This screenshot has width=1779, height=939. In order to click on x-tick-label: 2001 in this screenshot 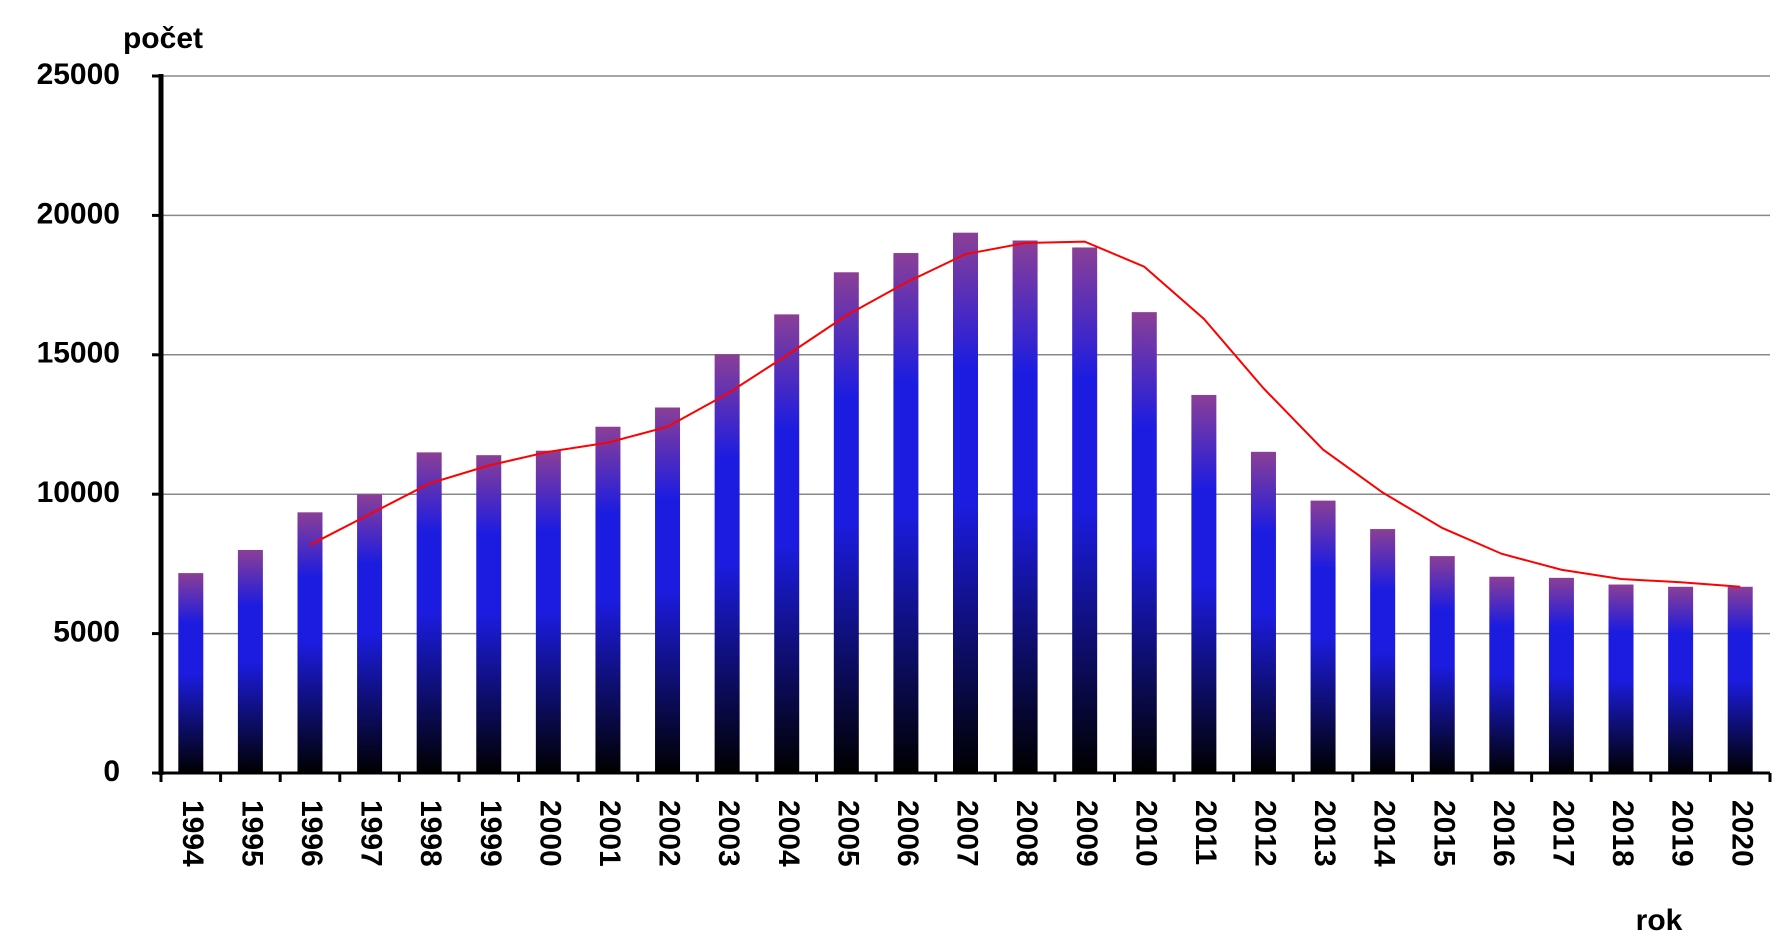, I will do `click(609, 833)`.